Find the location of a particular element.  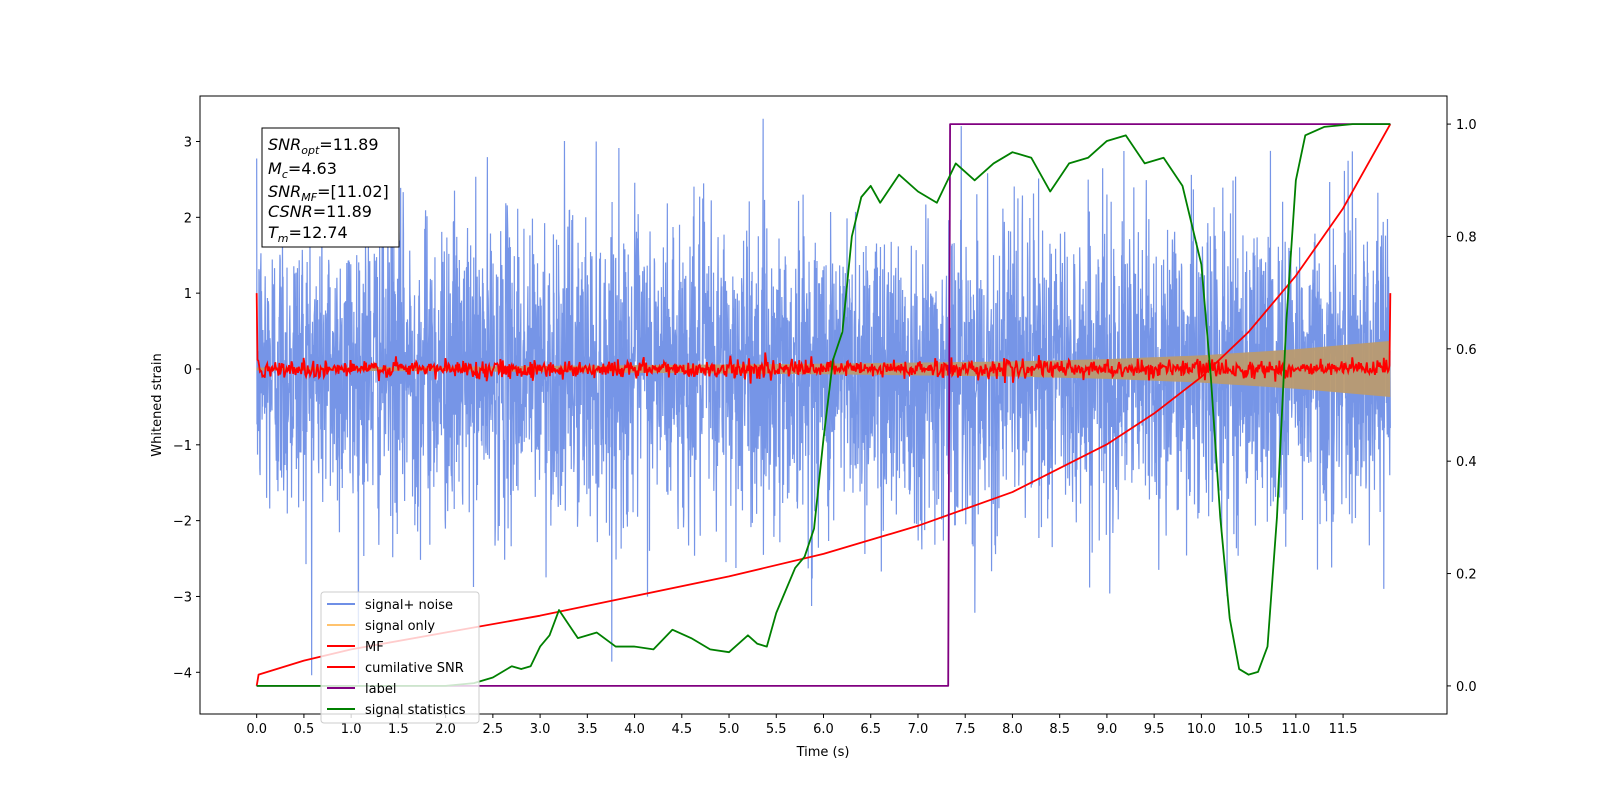

y-left-tick-label: −4 is located at coordinates (182, 673).